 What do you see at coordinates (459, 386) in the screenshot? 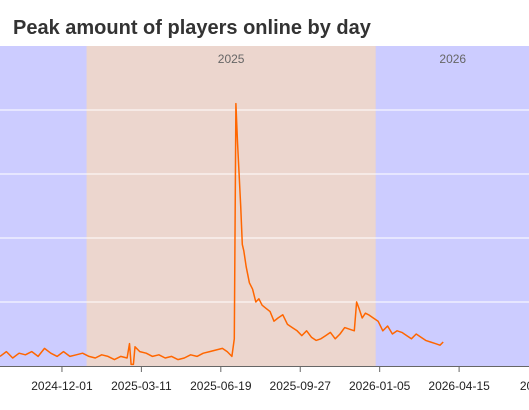
I see `x-tick-label-5: 2026-04-15` at bounding box center [459, 386].